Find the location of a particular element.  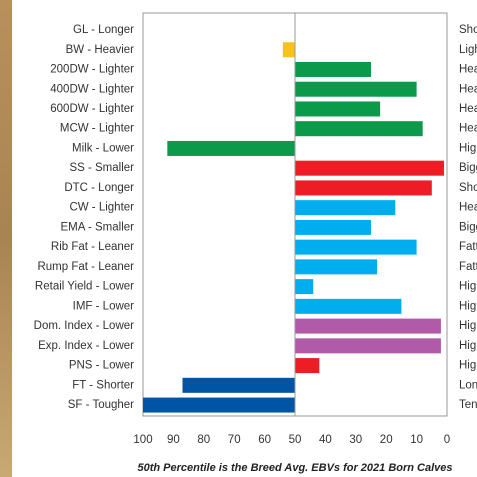

category-label: SF - Tougher is located at coordinates (101, 405).